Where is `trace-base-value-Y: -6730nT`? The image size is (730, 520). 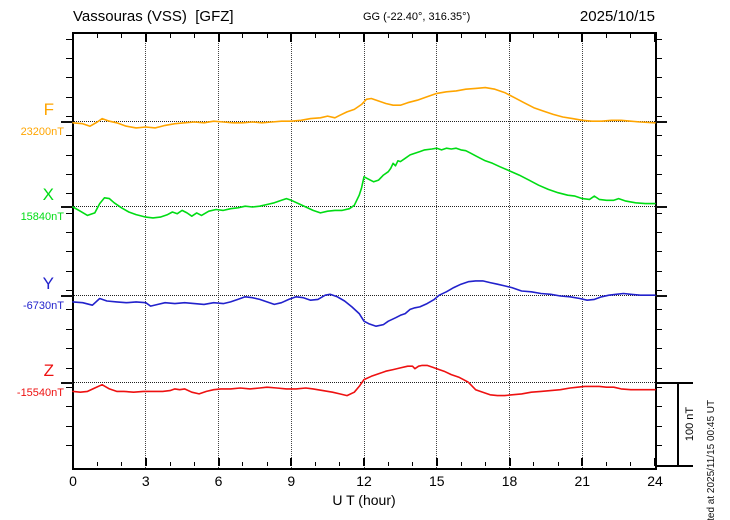
trace-base-value-Y: -6730nT is located at coordinates (43, 306).